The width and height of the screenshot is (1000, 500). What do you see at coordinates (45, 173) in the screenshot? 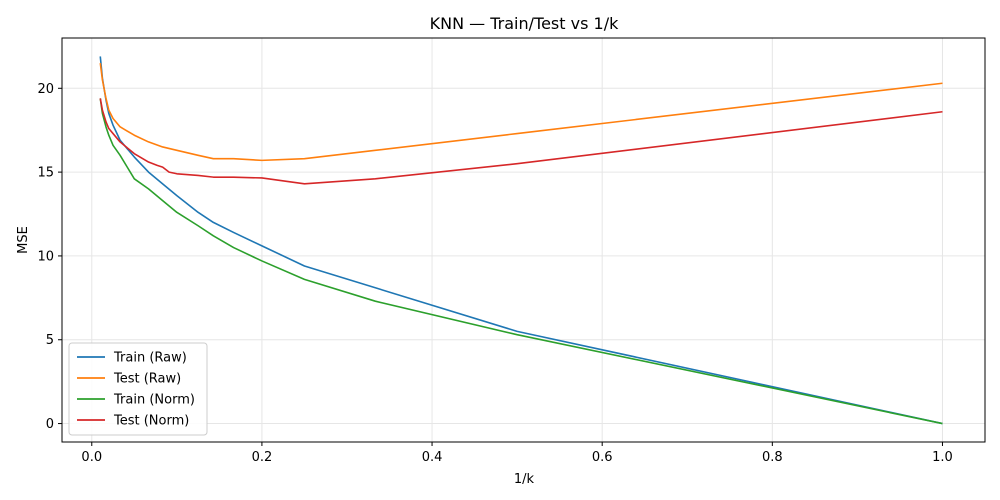
I see `y-tick-label: 15` at bounding box center [45, 173].